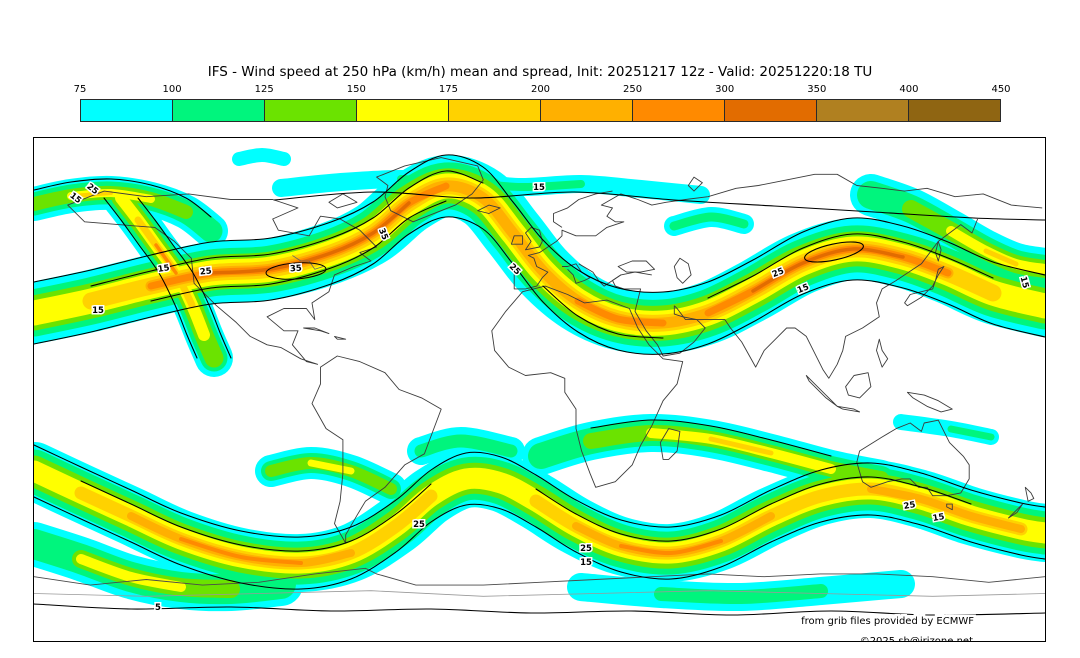 The width and height of the screenshot is (1080, 658). I want to click on colorbar-legend: 75 100 125 150 175 200 250 300 350 400 450, so click(542, 104).